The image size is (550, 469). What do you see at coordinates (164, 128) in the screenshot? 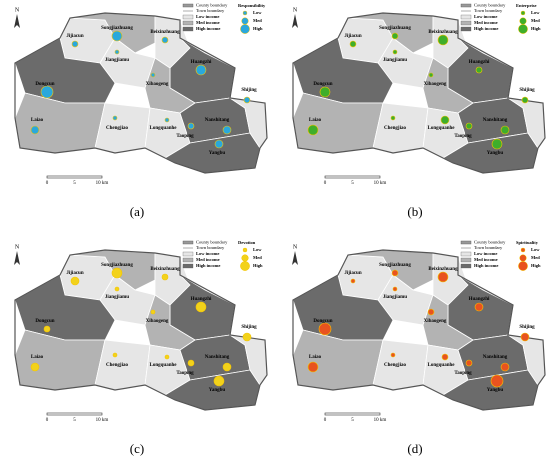
I see `town-name: Longquanhe` at bounding box center [164, 128].